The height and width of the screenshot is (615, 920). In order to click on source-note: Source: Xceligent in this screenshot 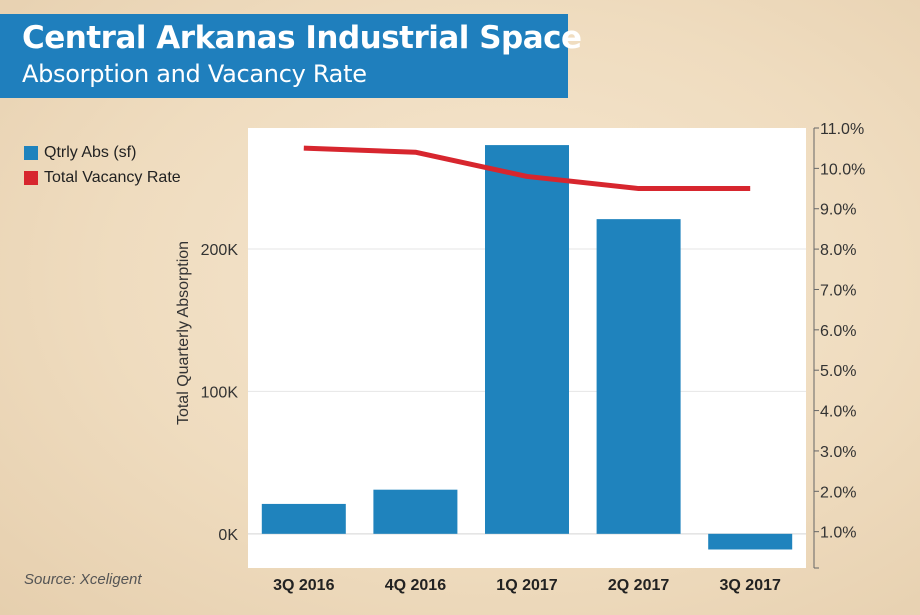, I will do `click(83, 579)`.